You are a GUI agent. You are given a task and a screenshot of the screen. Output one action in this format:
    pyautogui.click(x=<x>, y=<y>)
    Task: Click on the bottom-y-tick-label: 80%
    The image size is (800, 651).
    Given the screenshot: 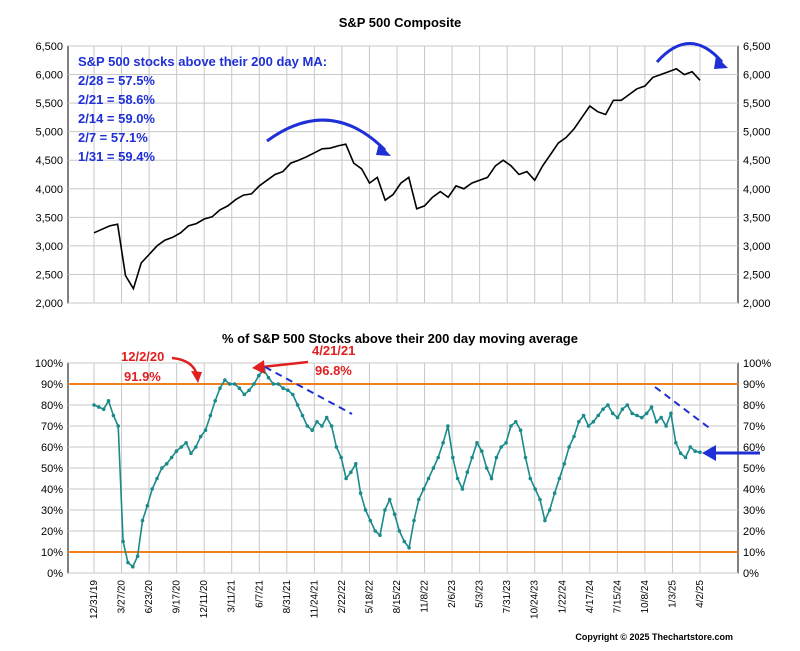 What is the action you would take?
    pyautogui.click(x=754, y=406)
    